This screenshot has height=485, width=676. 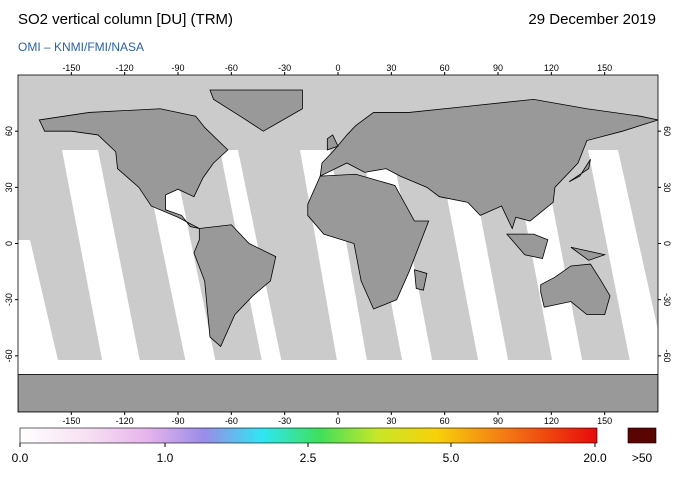 What do you see at coordinates (125, 19) in the screenshot?
I see `title: SO2 vertical column [DU] (TRM)` at bounding box center [125, 19].